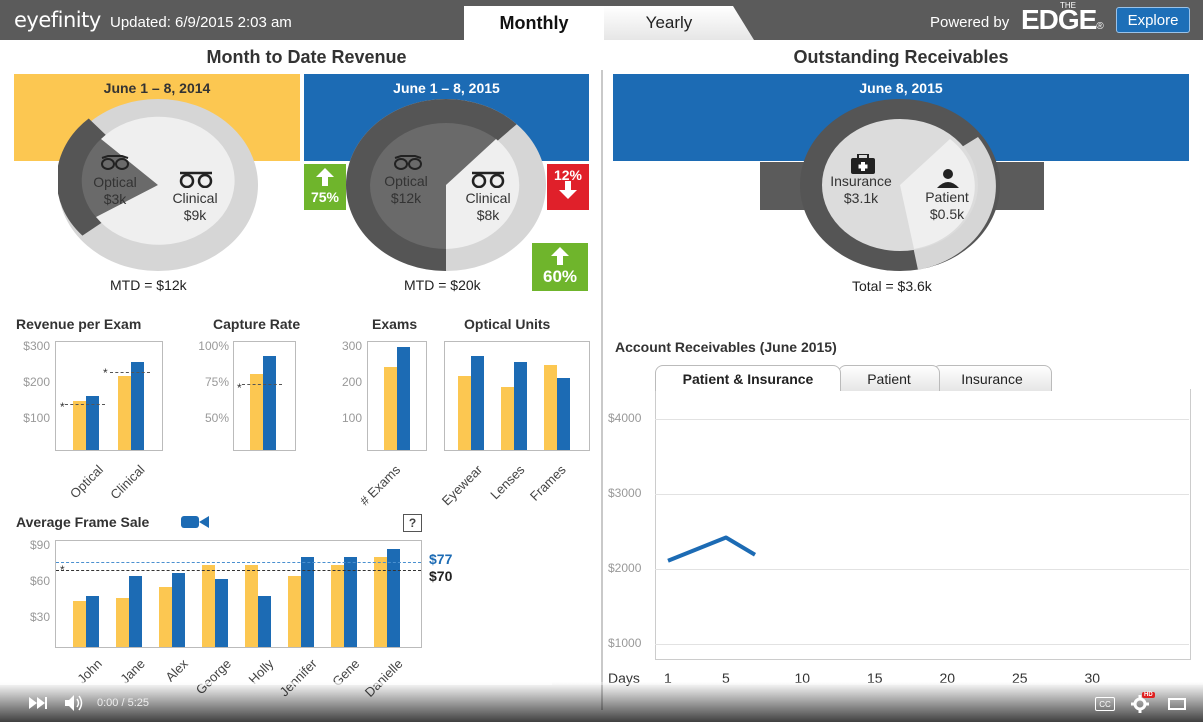 Image resolution: width=1203 pixels, height=722 pixels. Describe the element at coordinates (568, 190) in the screenshot. I see `down-arrow-icon` at that location.